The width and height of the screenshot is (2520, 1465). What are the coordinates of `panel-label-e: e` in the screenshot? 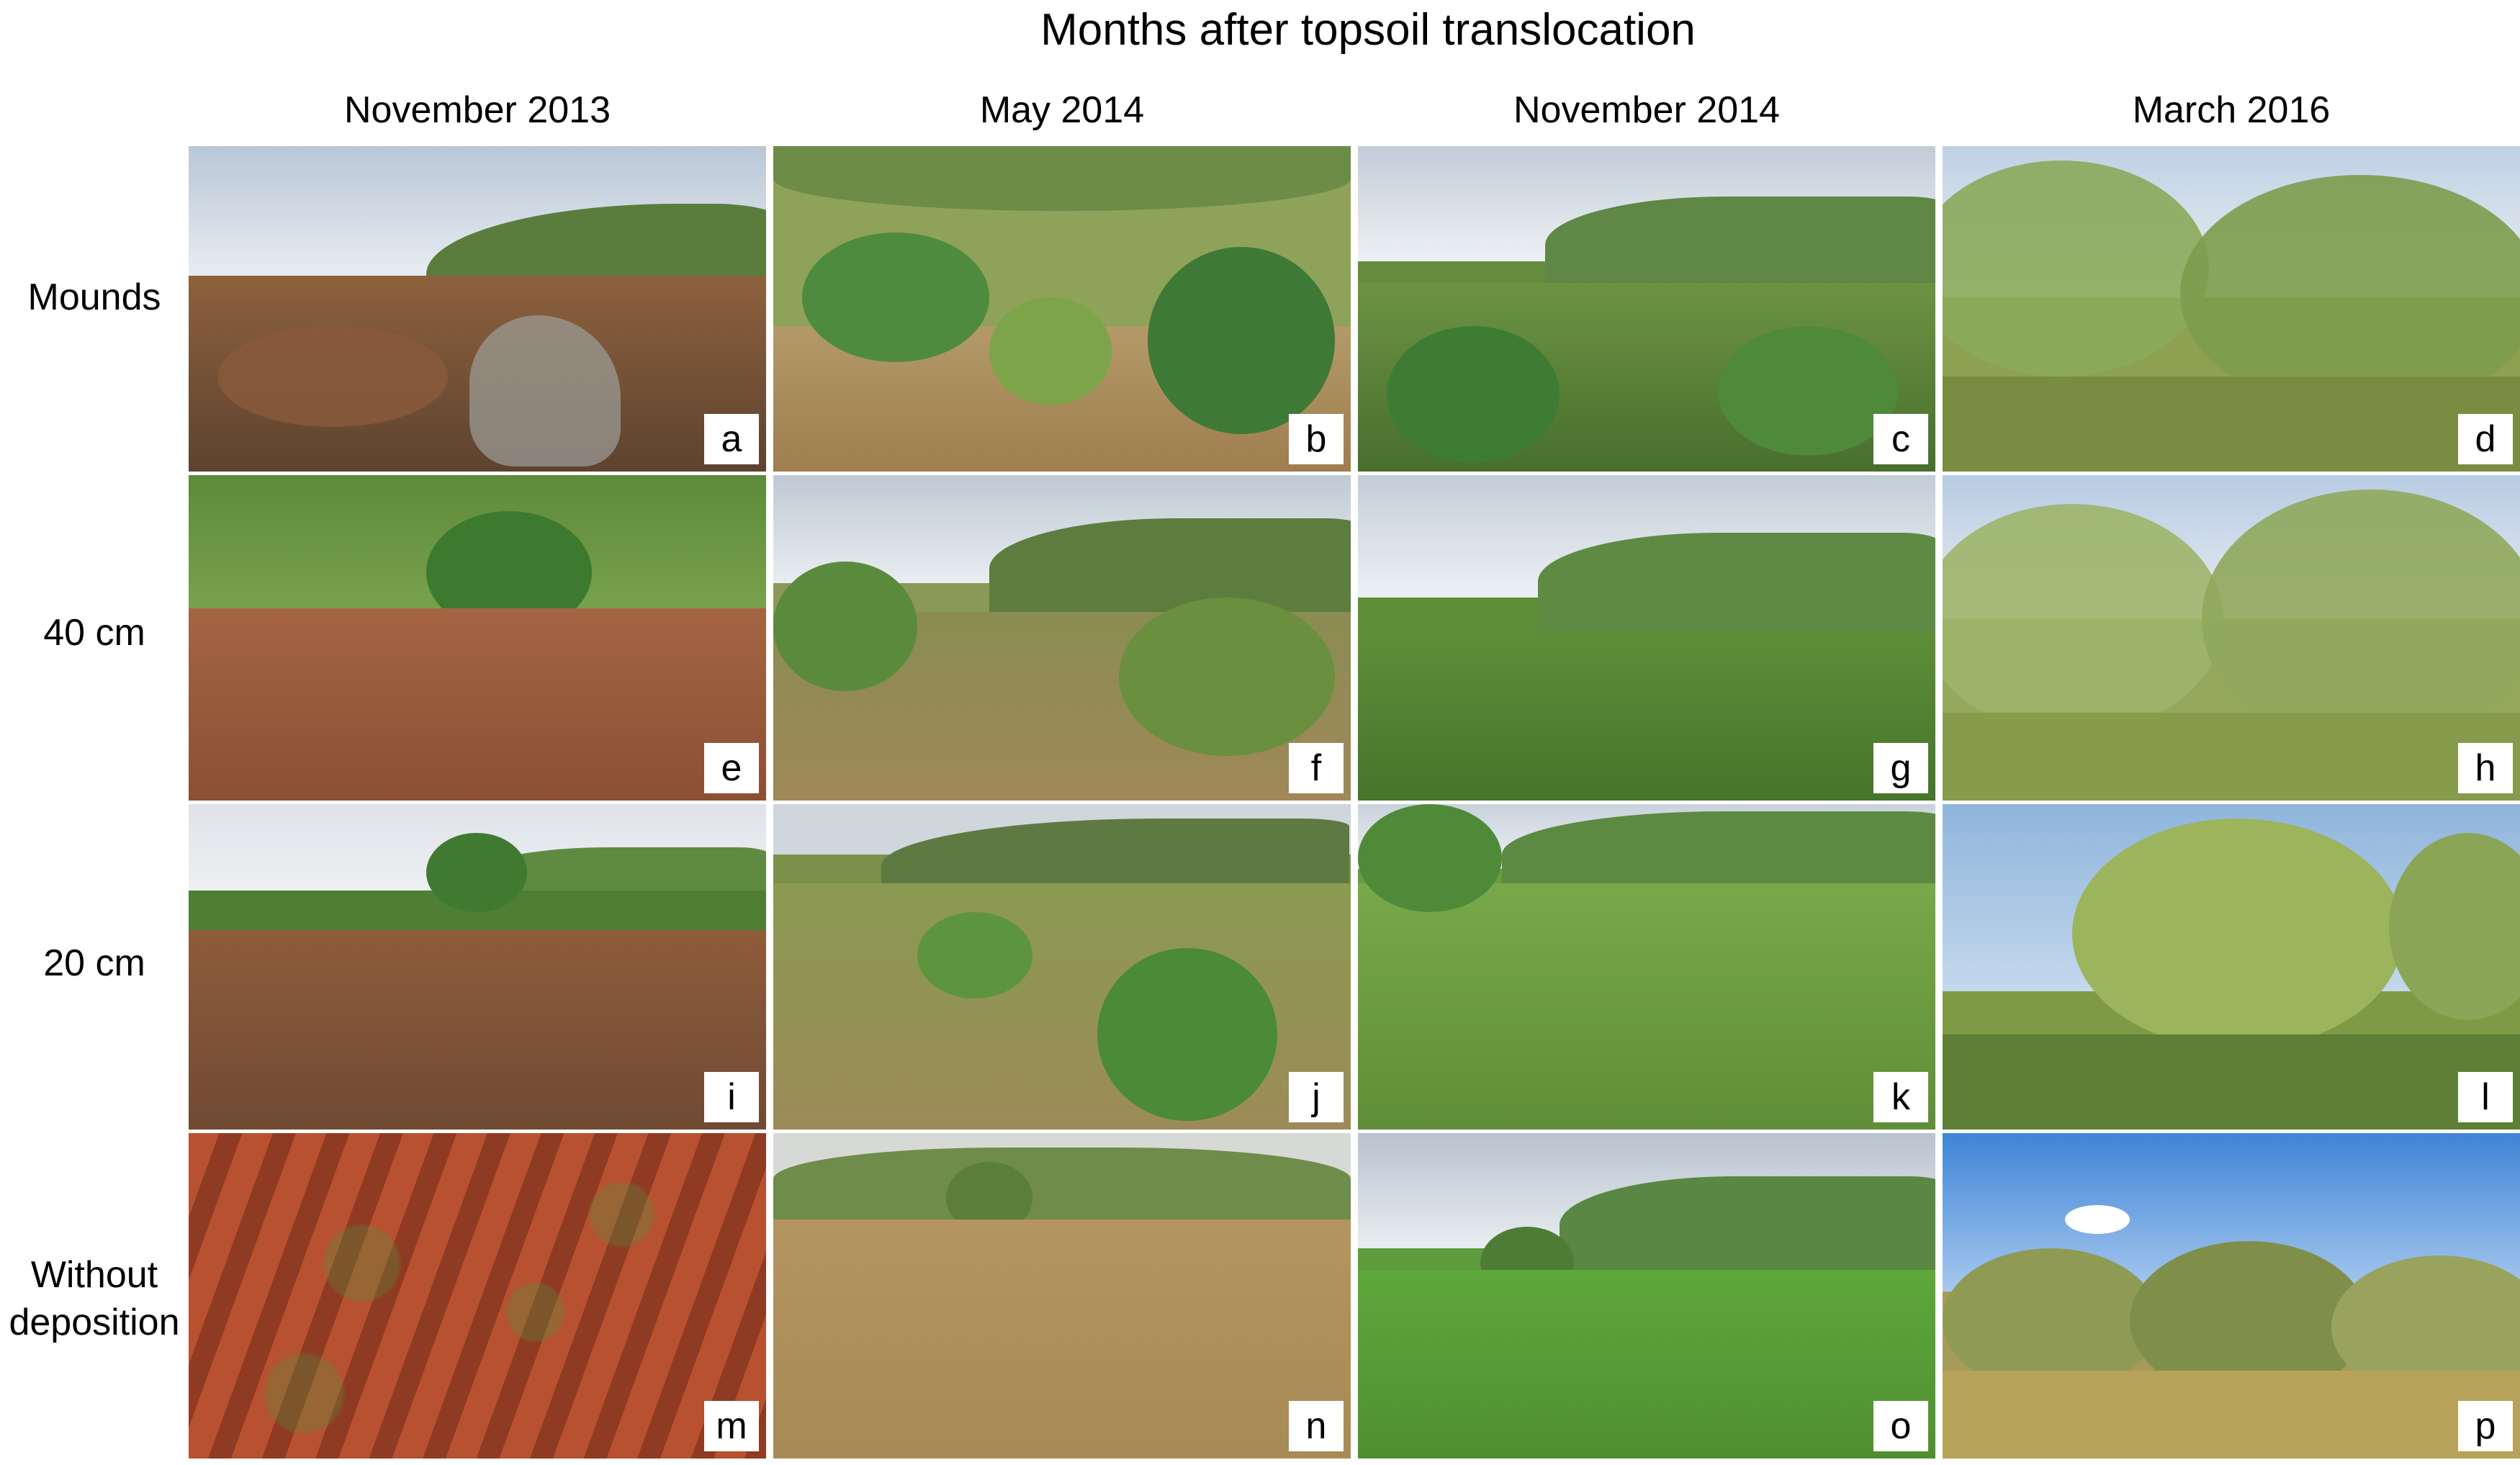 It's located at (731, 768).